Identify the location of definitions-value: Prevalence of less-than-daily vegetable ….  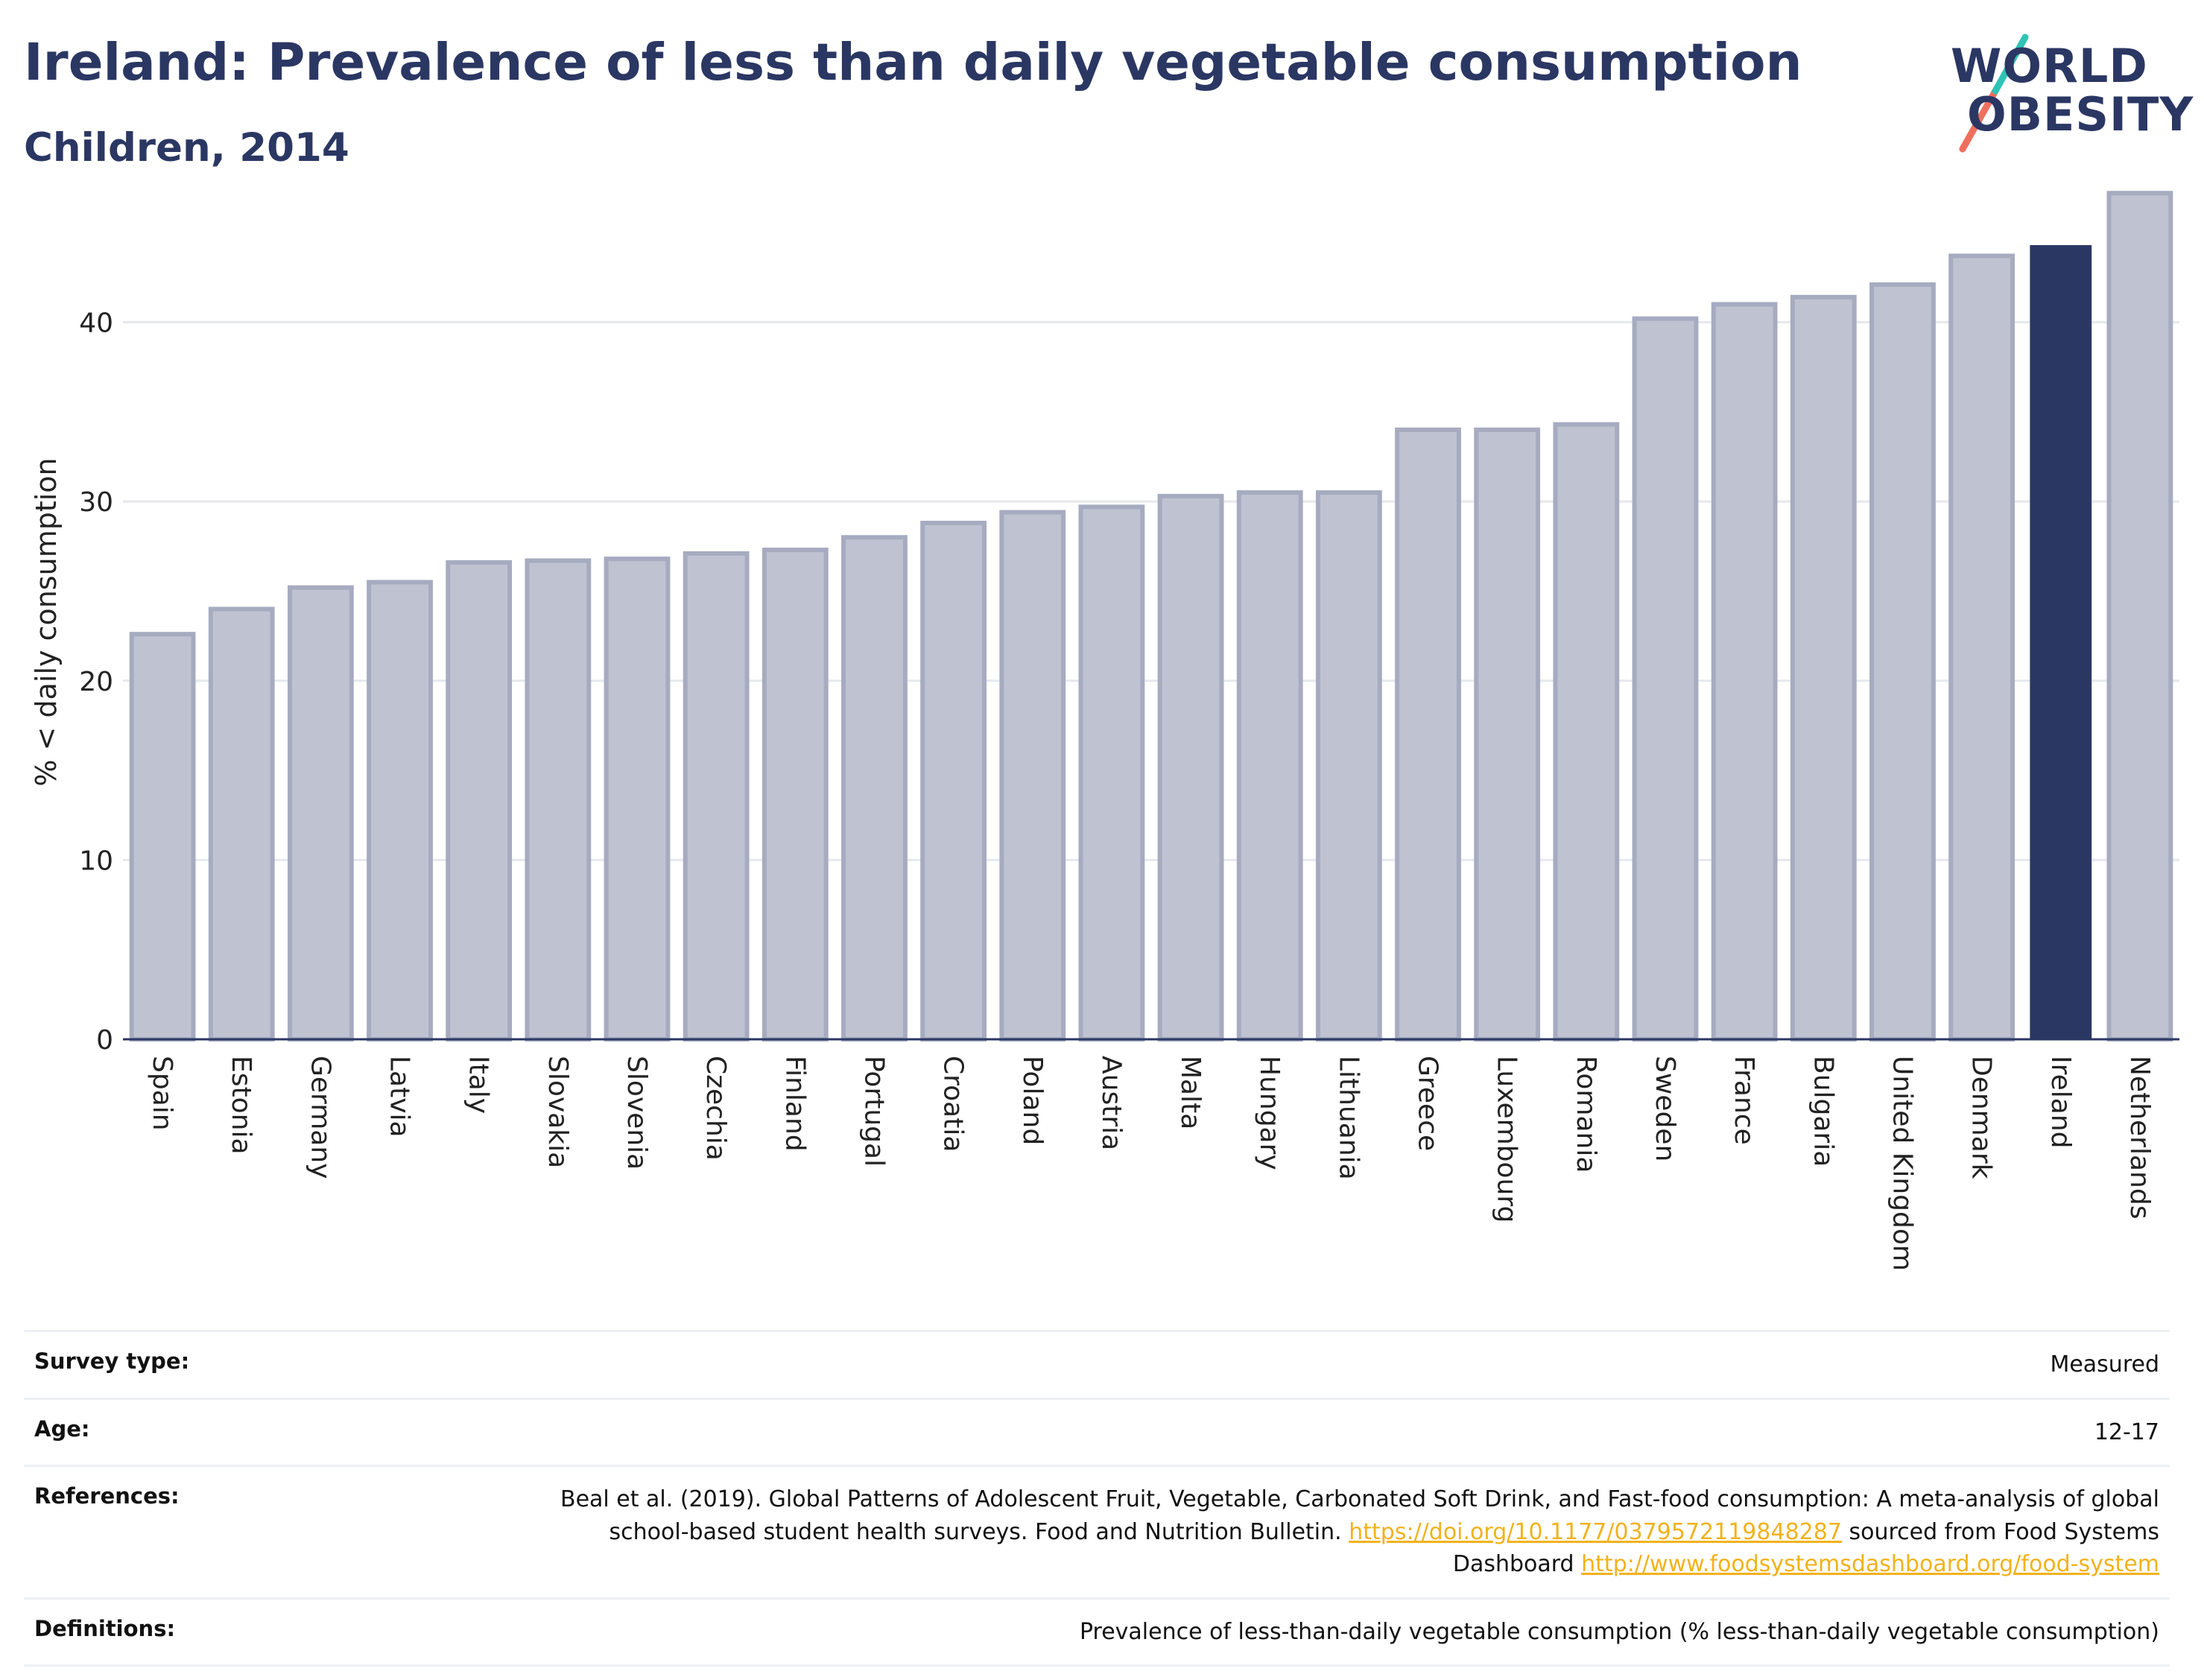
(1619, 1631).